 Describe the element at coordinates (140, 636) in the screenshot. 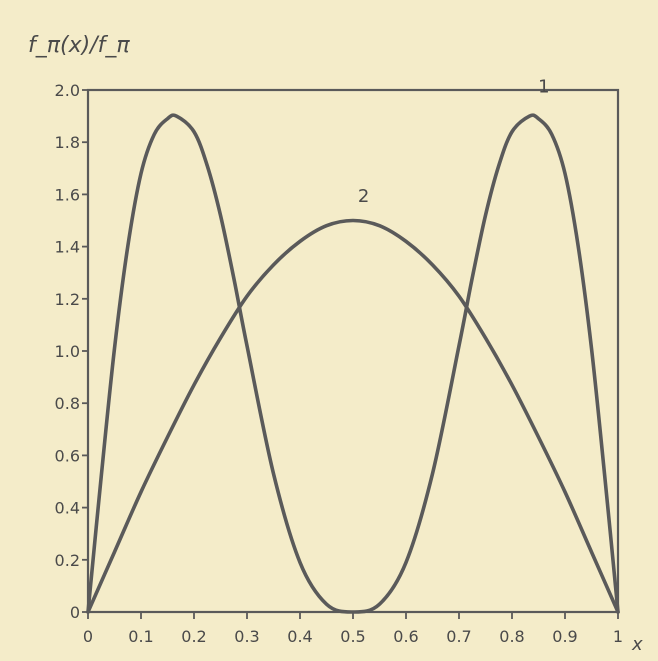

I see `x-tick-label: 0.1` at that location.